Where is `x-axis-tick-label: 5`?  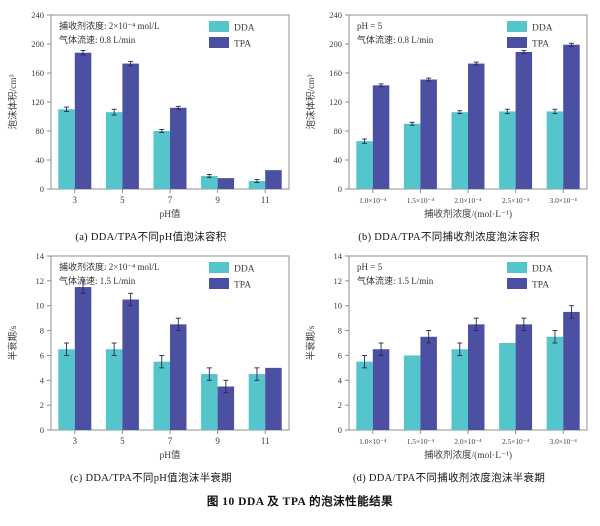 x-axis-tick-label: 5 is located at coordinates (122, 200).